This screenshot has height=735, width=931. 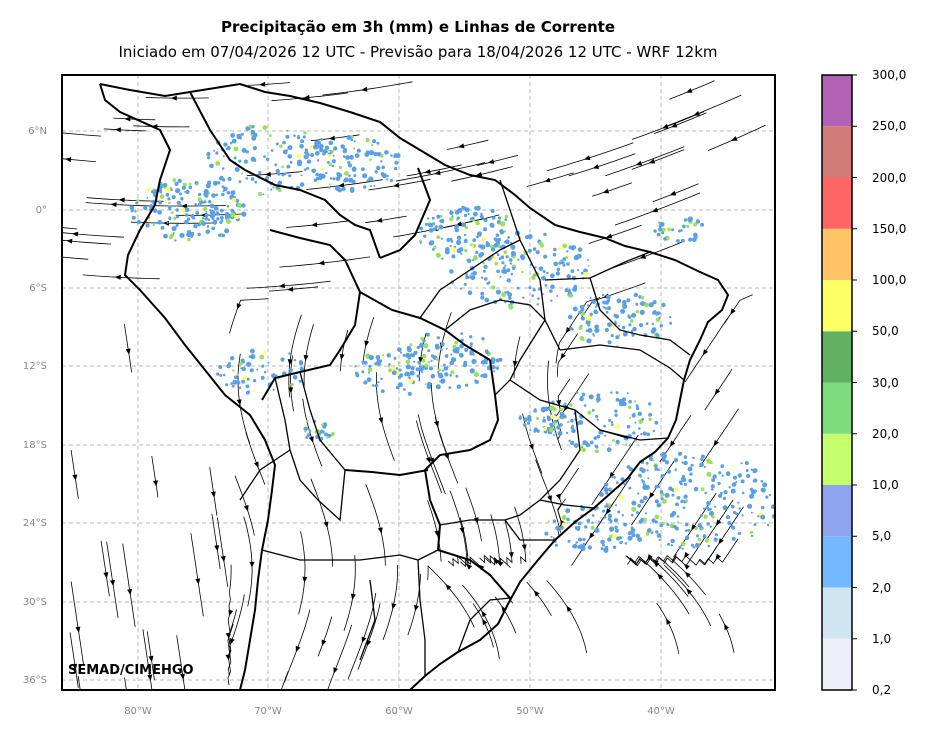 I want to click on lat-tick-label: 30°S, so click(x=35, y=602).